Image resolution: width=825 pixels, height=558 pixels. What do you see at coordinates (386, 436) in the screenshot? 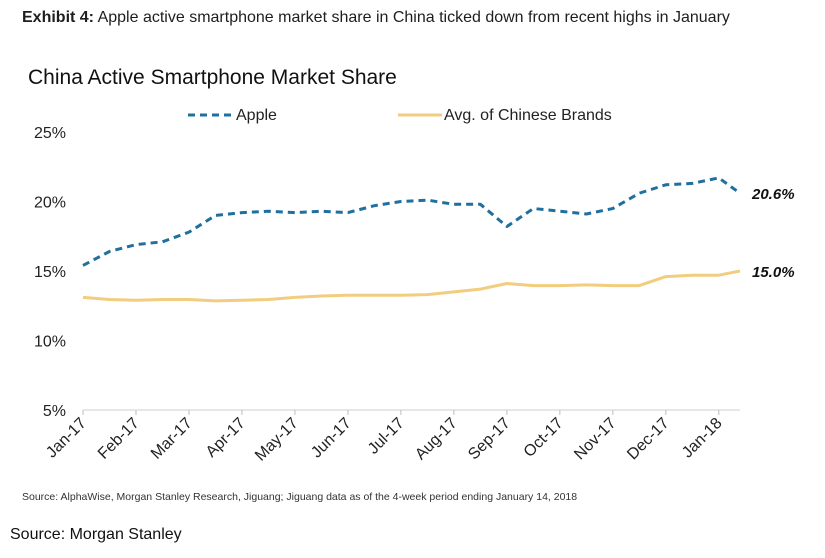
I see `x-tick-label: Jul-17` at bounding box center [386, 436].